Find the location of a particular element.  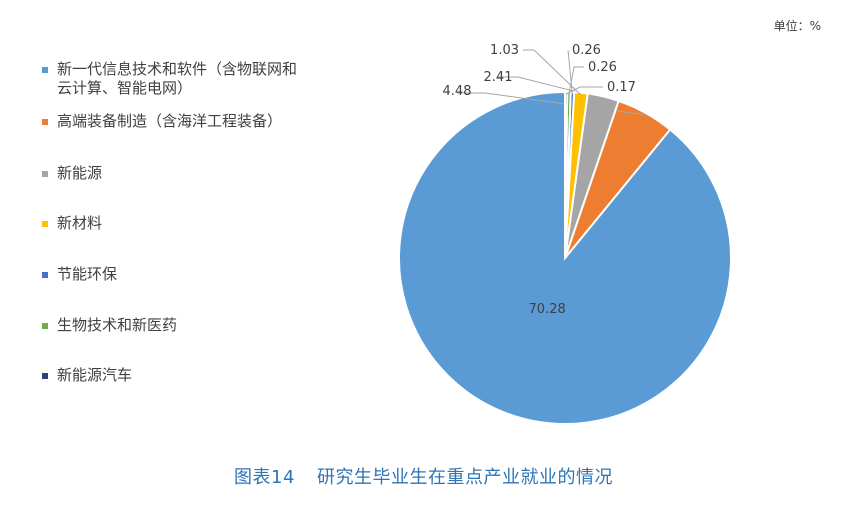

legend-item: 新一代信息技术和软件（含物联网和 云计算、智能电网） is located at coordinates (192, 79).